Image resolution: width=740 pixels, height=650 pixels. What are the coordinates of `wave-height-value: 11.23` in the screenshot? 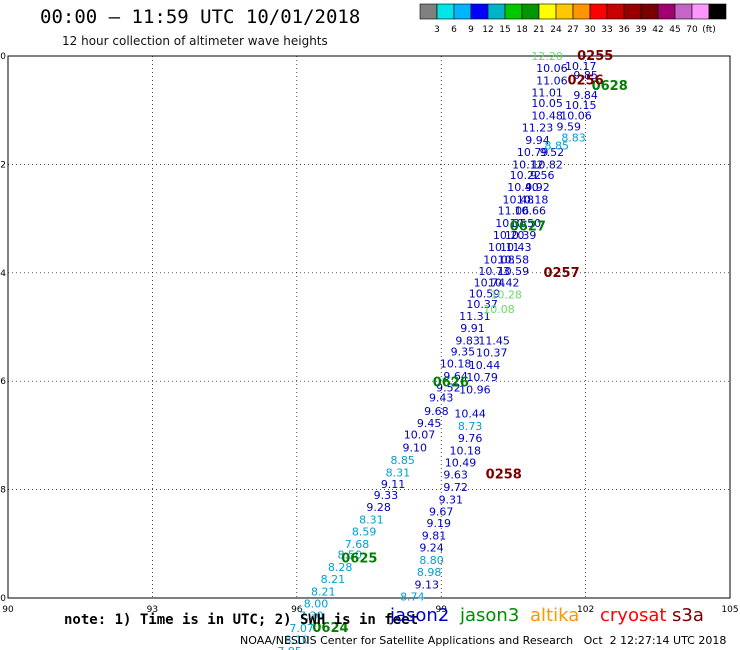 It's located at (538, 128).